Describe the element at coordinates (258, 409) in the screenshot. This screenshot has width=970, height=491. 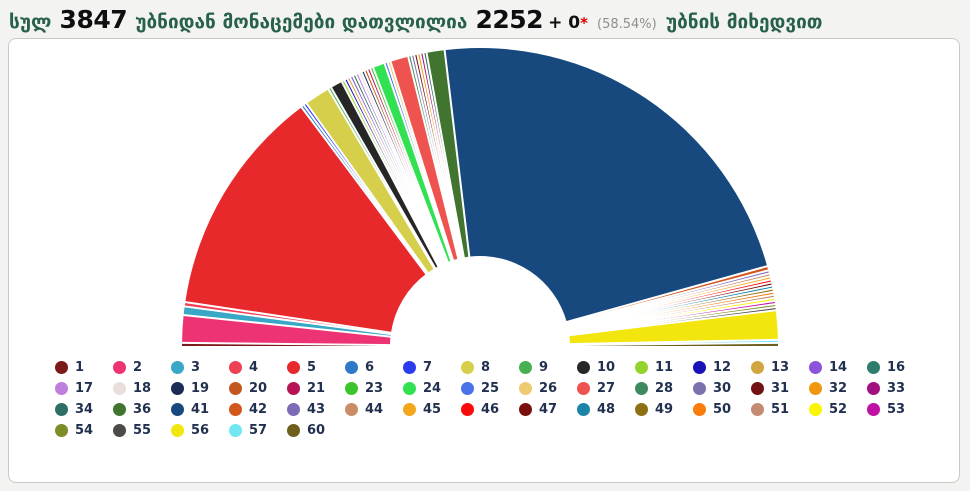
I see `legend-item-42: 42` at that location.